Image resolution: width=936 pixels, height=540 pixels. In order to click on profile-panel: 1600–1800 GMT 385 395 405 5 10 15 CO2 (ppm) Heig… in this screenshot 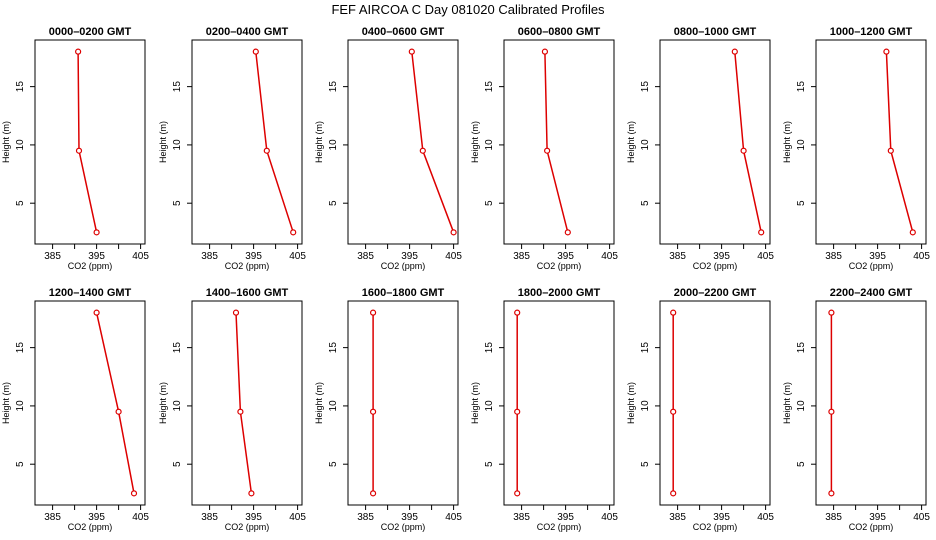, I will do `click(388, 409)`.